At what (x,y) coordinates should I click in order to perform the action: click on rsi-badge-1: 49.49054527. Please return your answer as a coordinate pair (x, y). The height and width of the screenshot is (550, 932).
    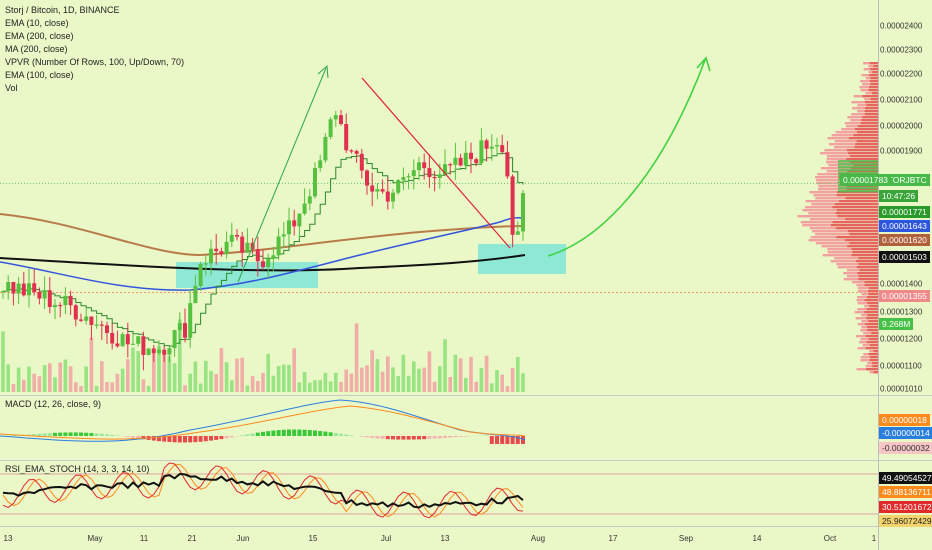
    Looking at the image, I should click on (905, 478).